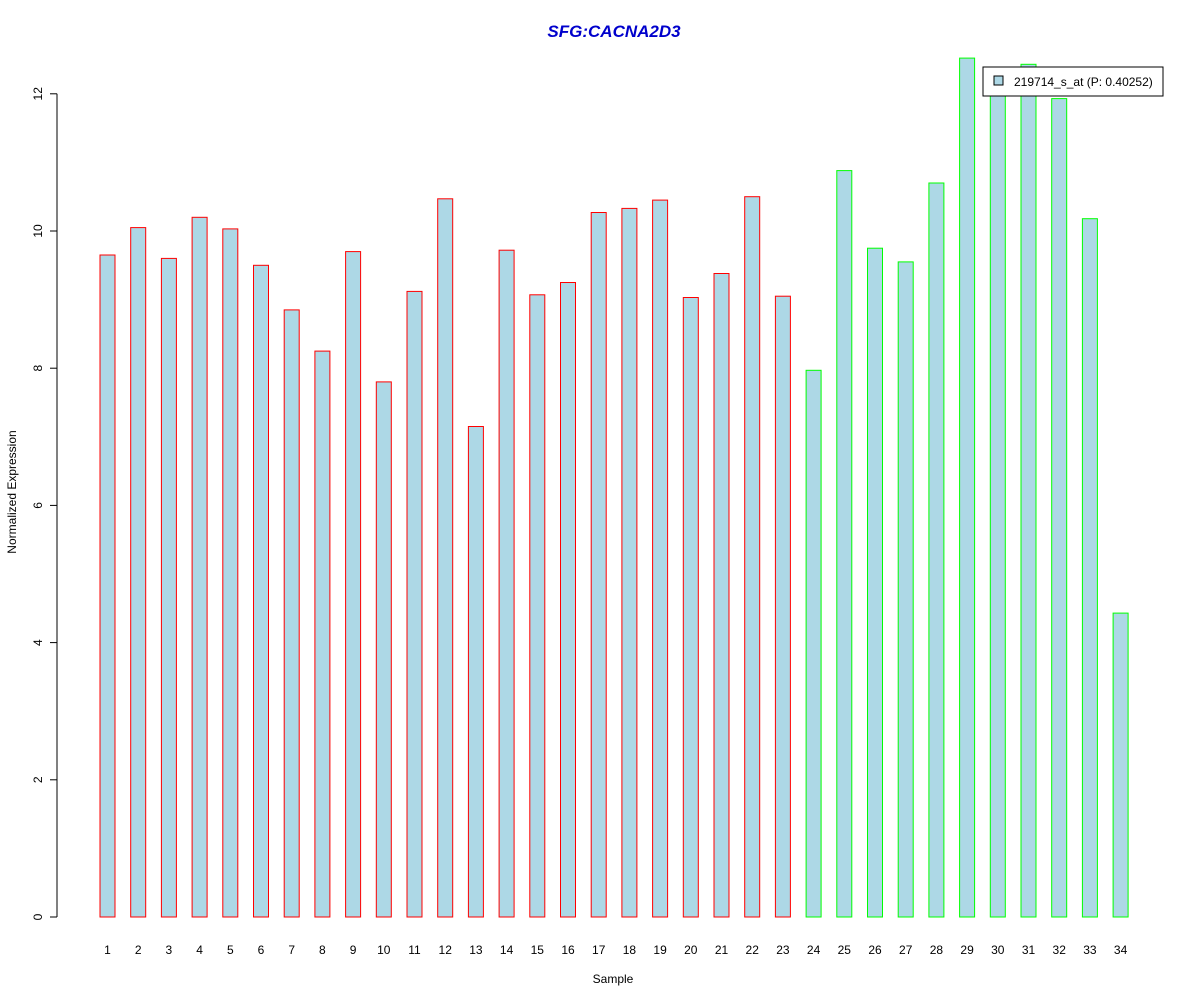 Image resolution: width=1200 pixels, height=1000 pixels. What do you see at coordinates (1090, 950) in the screenshot?
I see `x-axis-tick-label: 33` at bounding box center [1090, 950].